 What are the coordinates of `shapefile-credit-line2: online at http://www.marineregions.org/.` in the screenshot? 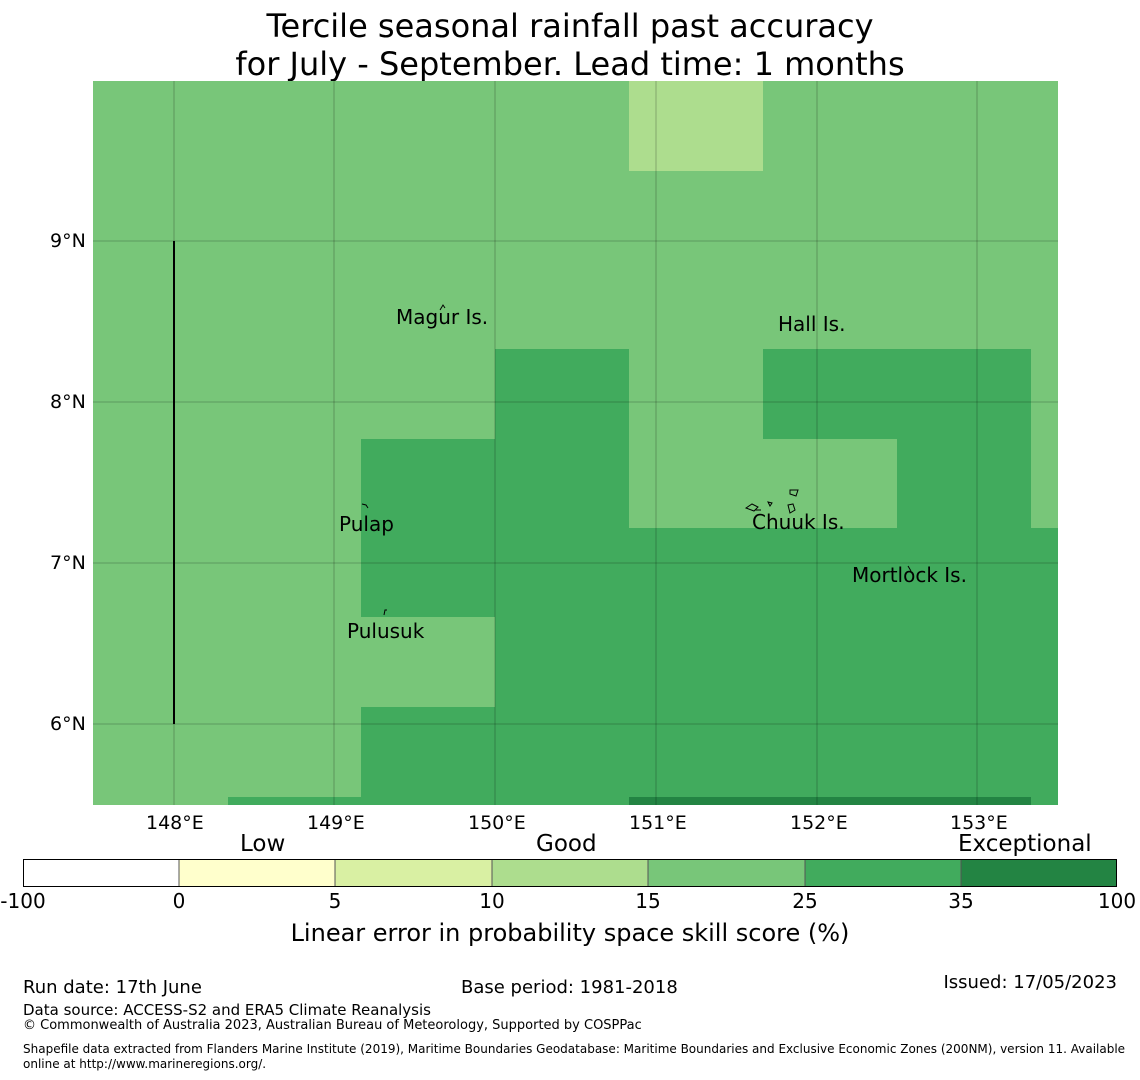 It's located at (145, 1064).